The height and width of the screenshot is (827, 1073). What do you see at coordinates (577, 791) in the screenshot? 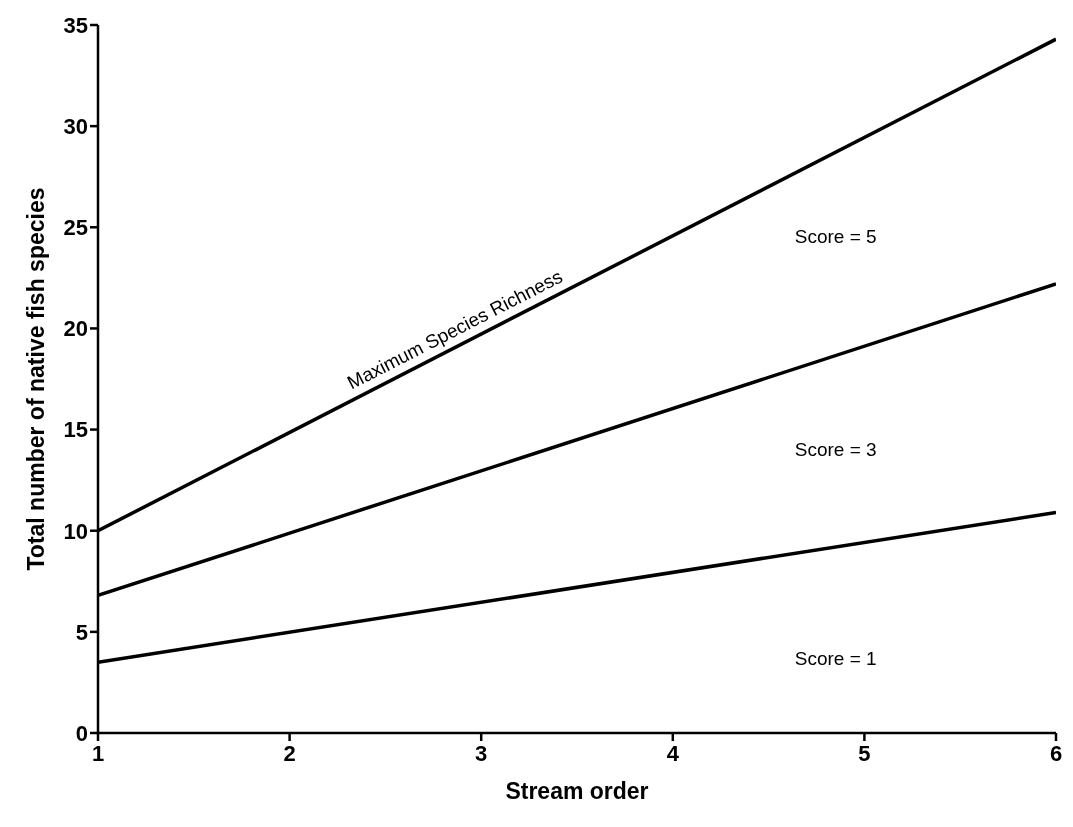
I see `x-axis-title: Stream order` at bounding box center [577, 791].